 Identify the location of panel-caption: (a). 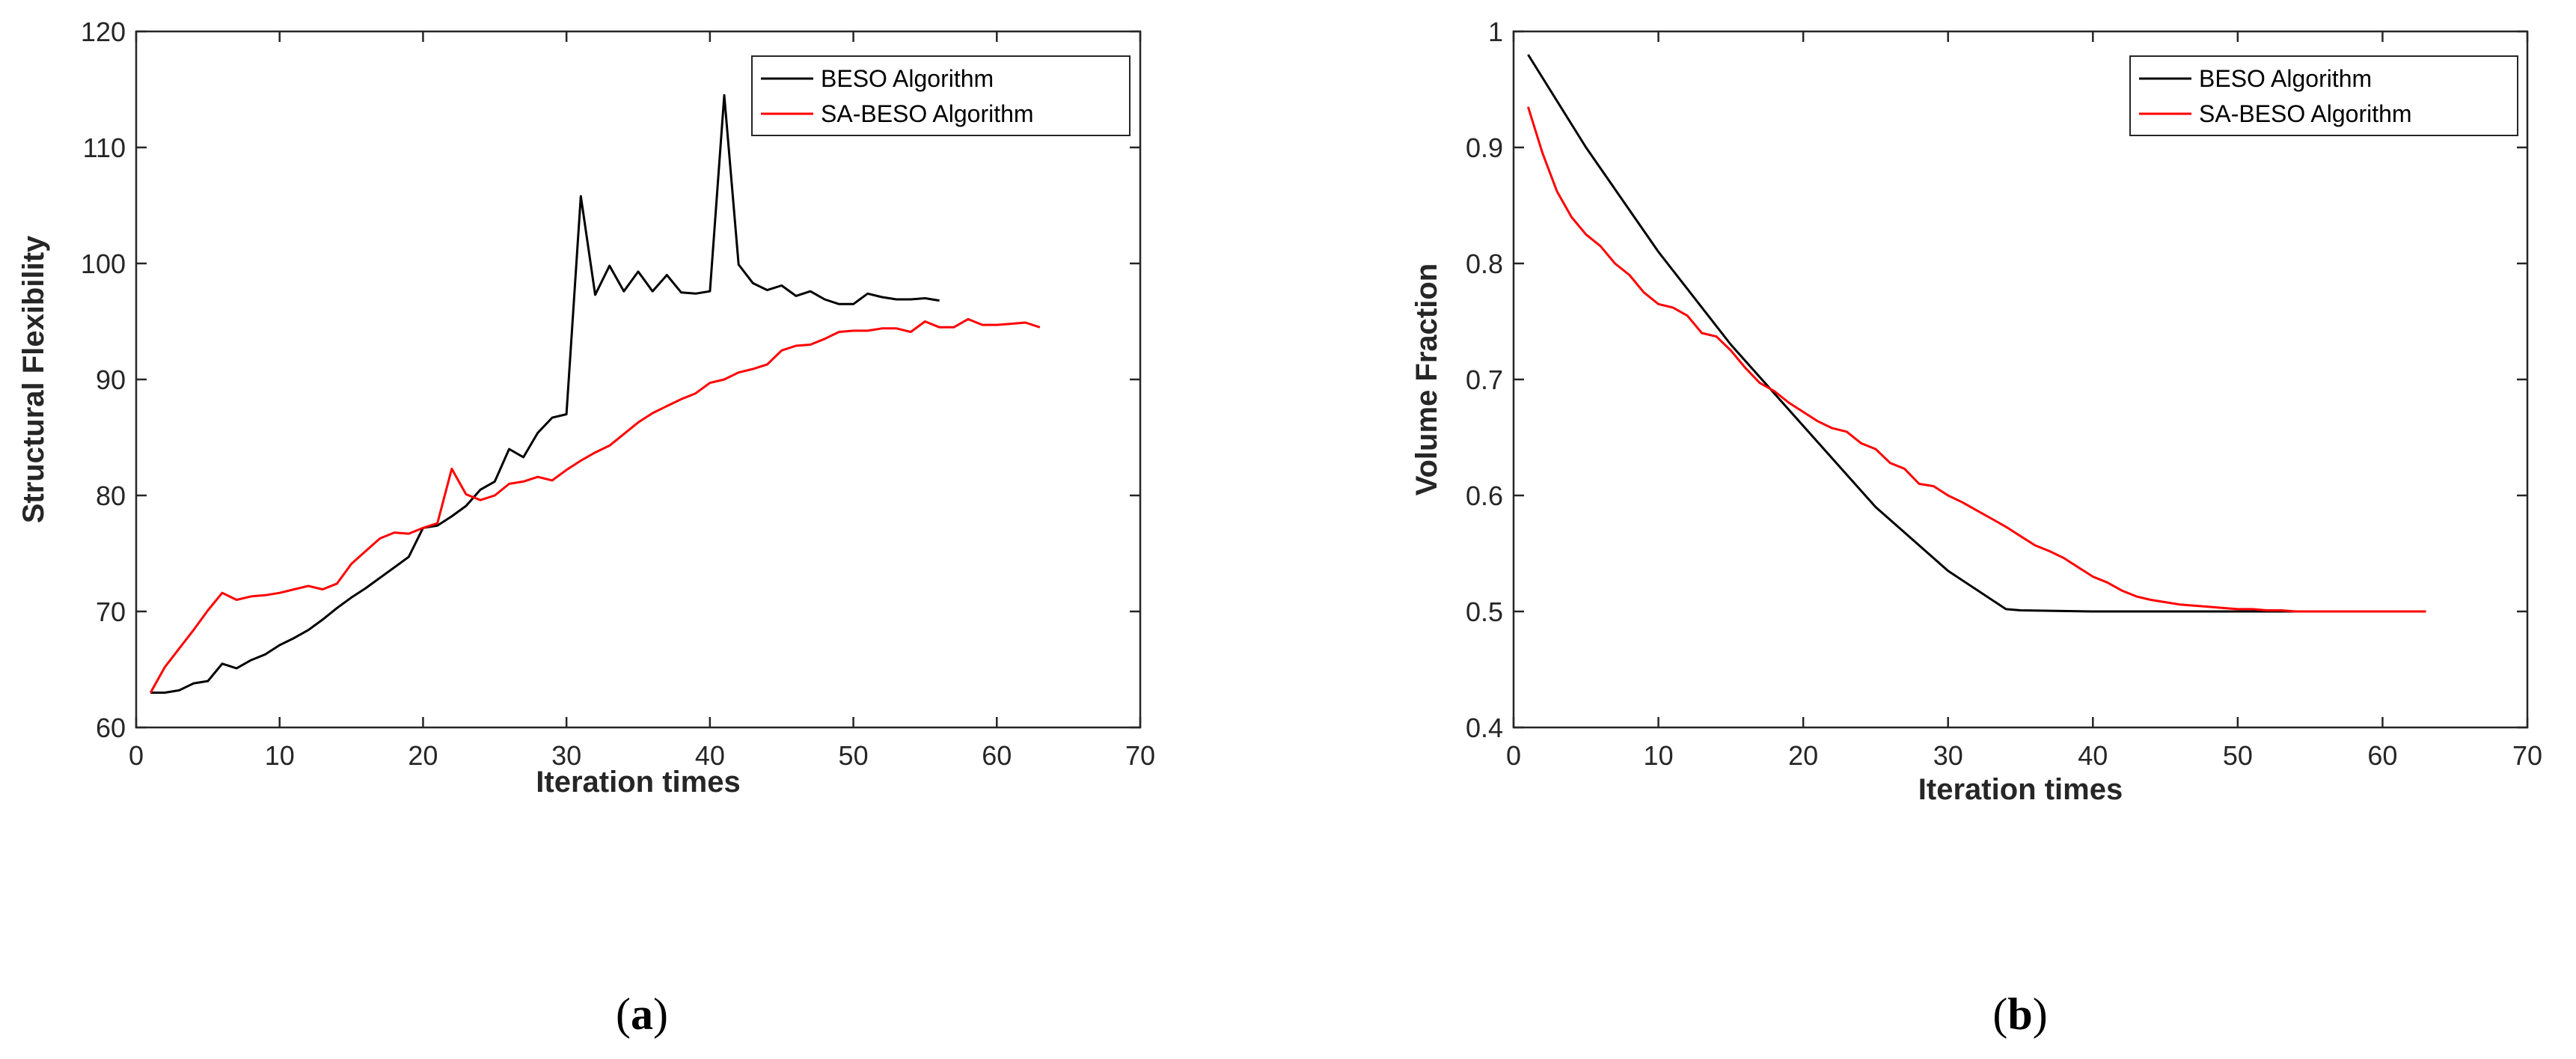
(642, 1014).